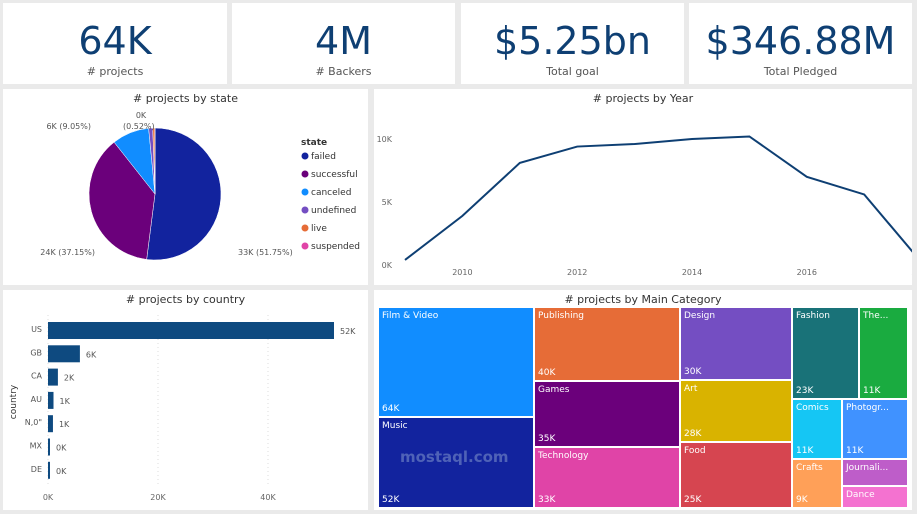  What do you see at coordinates (462, 272) in the screenshot?
I see `x-tick-label: 2010` at bounding box center [462, 272].